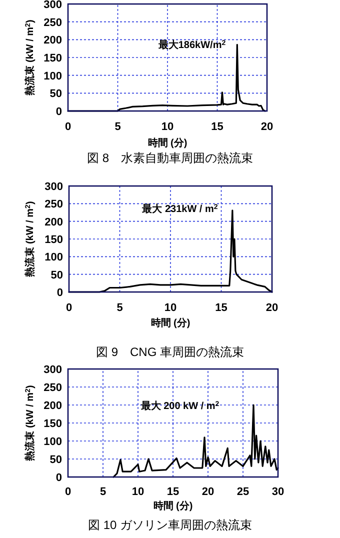 The width and height of the screenshot is (340, 538). I want to click on text: 図 8 水素自動車周囲の熱流束, so click(170, 158).